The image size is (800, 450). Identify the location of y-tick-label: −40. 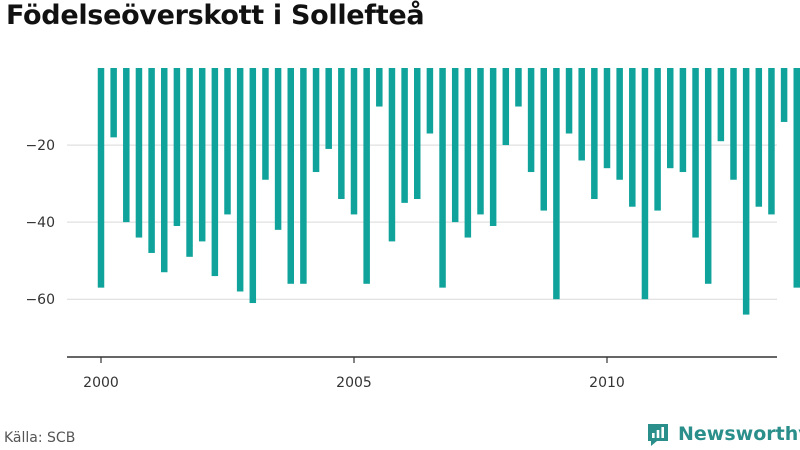
(40, 223).